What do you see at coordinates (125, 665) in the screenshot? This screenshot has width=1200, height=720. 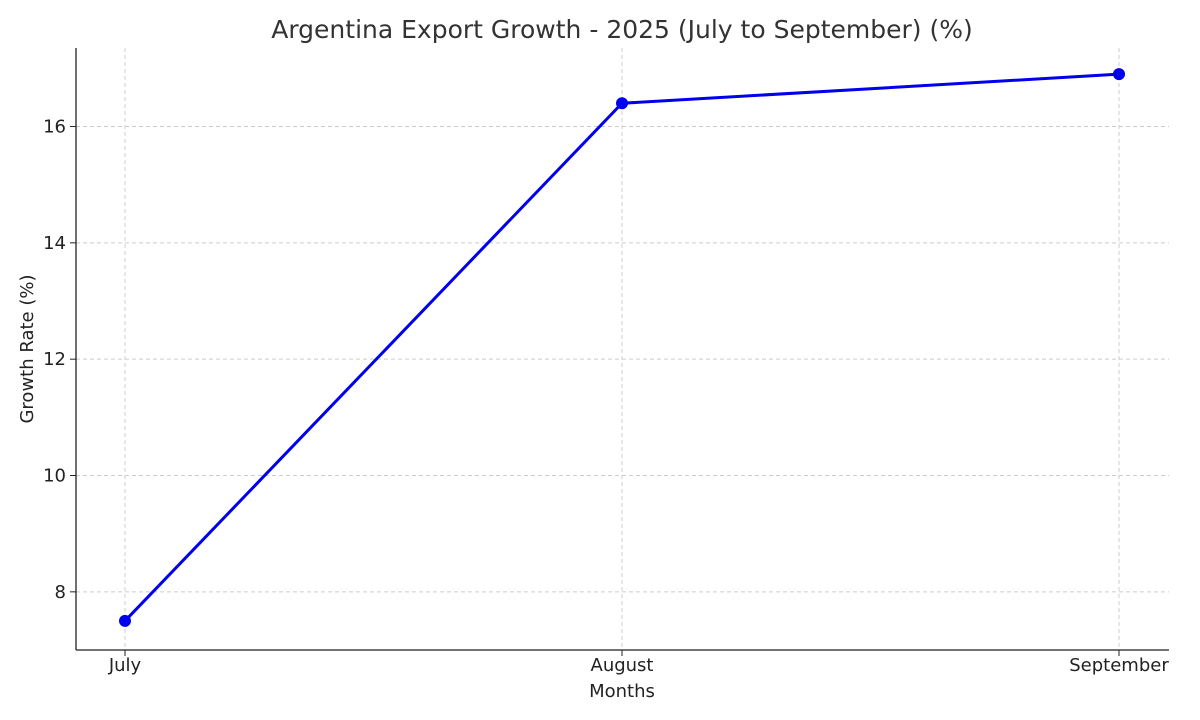 I see `x-tick-label: July` at bounding box center [125, 665].